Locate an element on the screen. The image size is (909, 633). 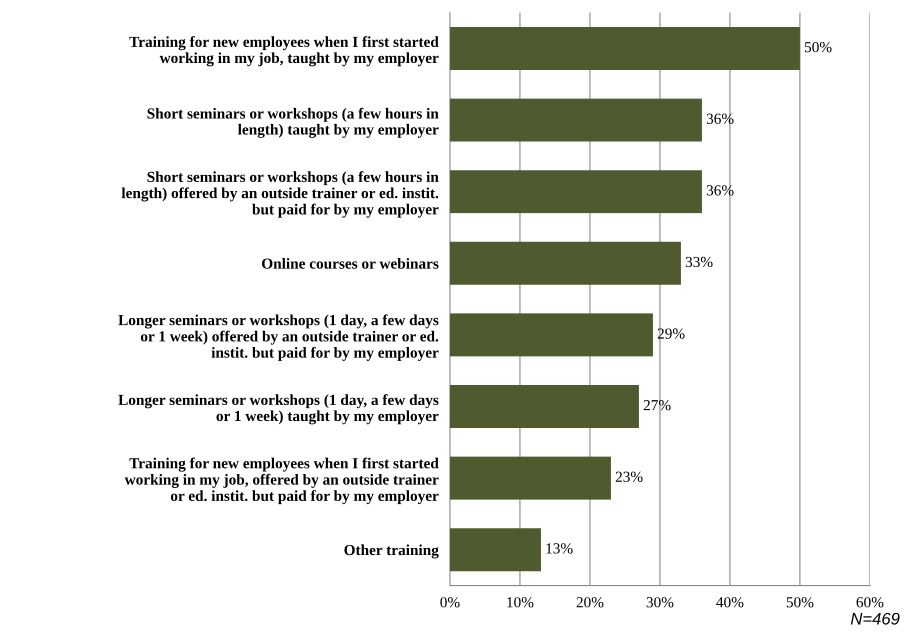
x-tick-label: 30% is located at coordinates (660, 602).